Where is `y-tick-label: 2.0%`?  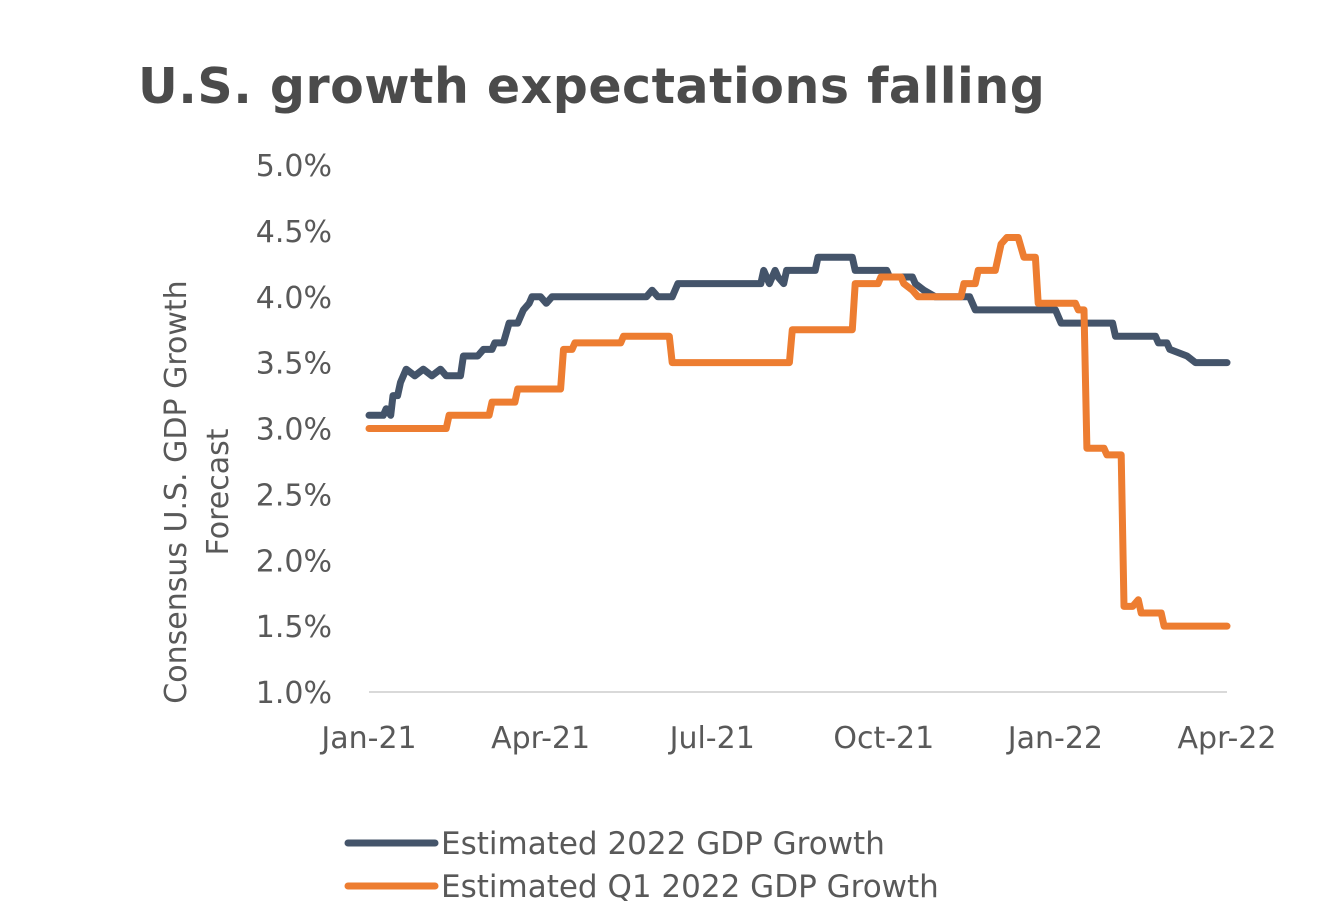 y-tick-label: 2.0% is located at coordinates (294, 561).